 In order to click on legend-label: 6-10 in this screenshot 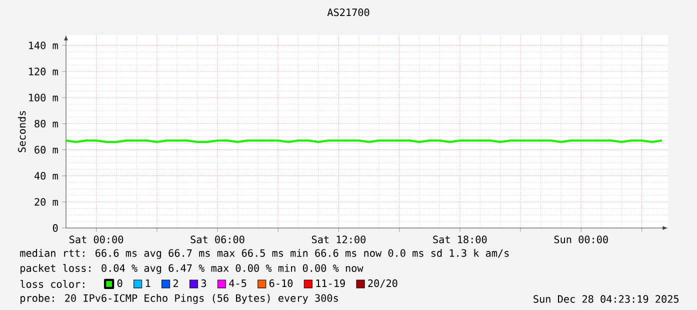, I will do `click(281, 283)`.